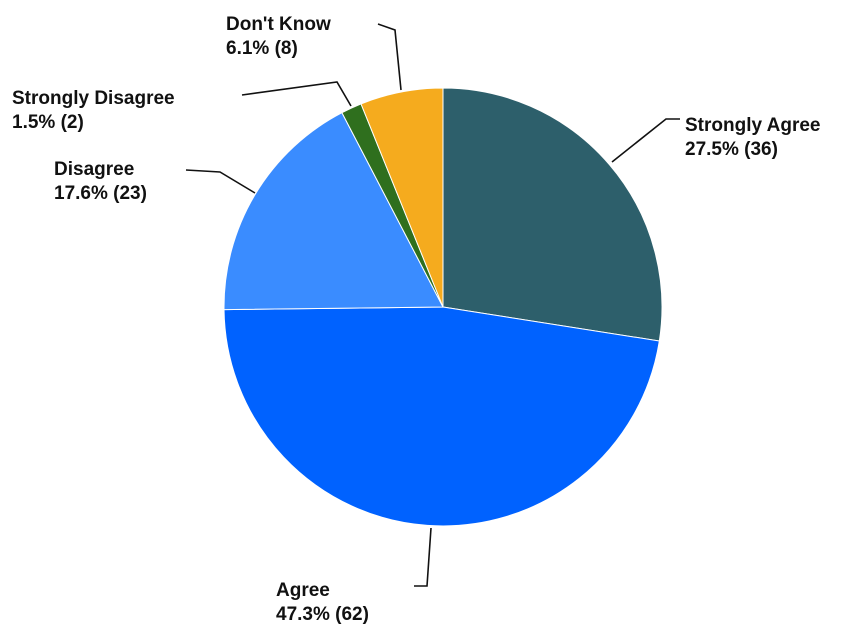 The width and height of the screenshot is (867, 632). I want to click on slice-label-don-t-know: Don't Know, so click(278, 24).